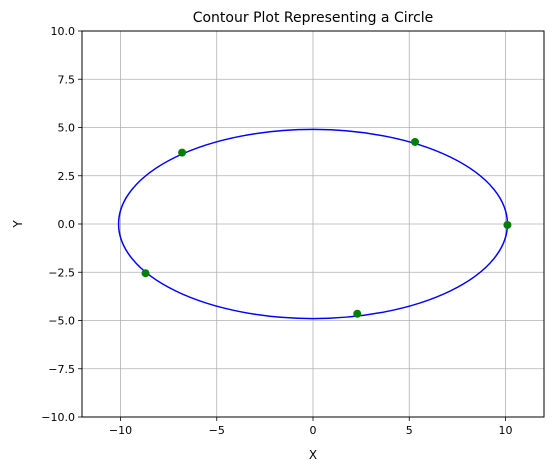  What do you see at coordinates (61, 321) in the screenshot?
I see `y-tick-label: −5.0` at bounding box center [61, 321].